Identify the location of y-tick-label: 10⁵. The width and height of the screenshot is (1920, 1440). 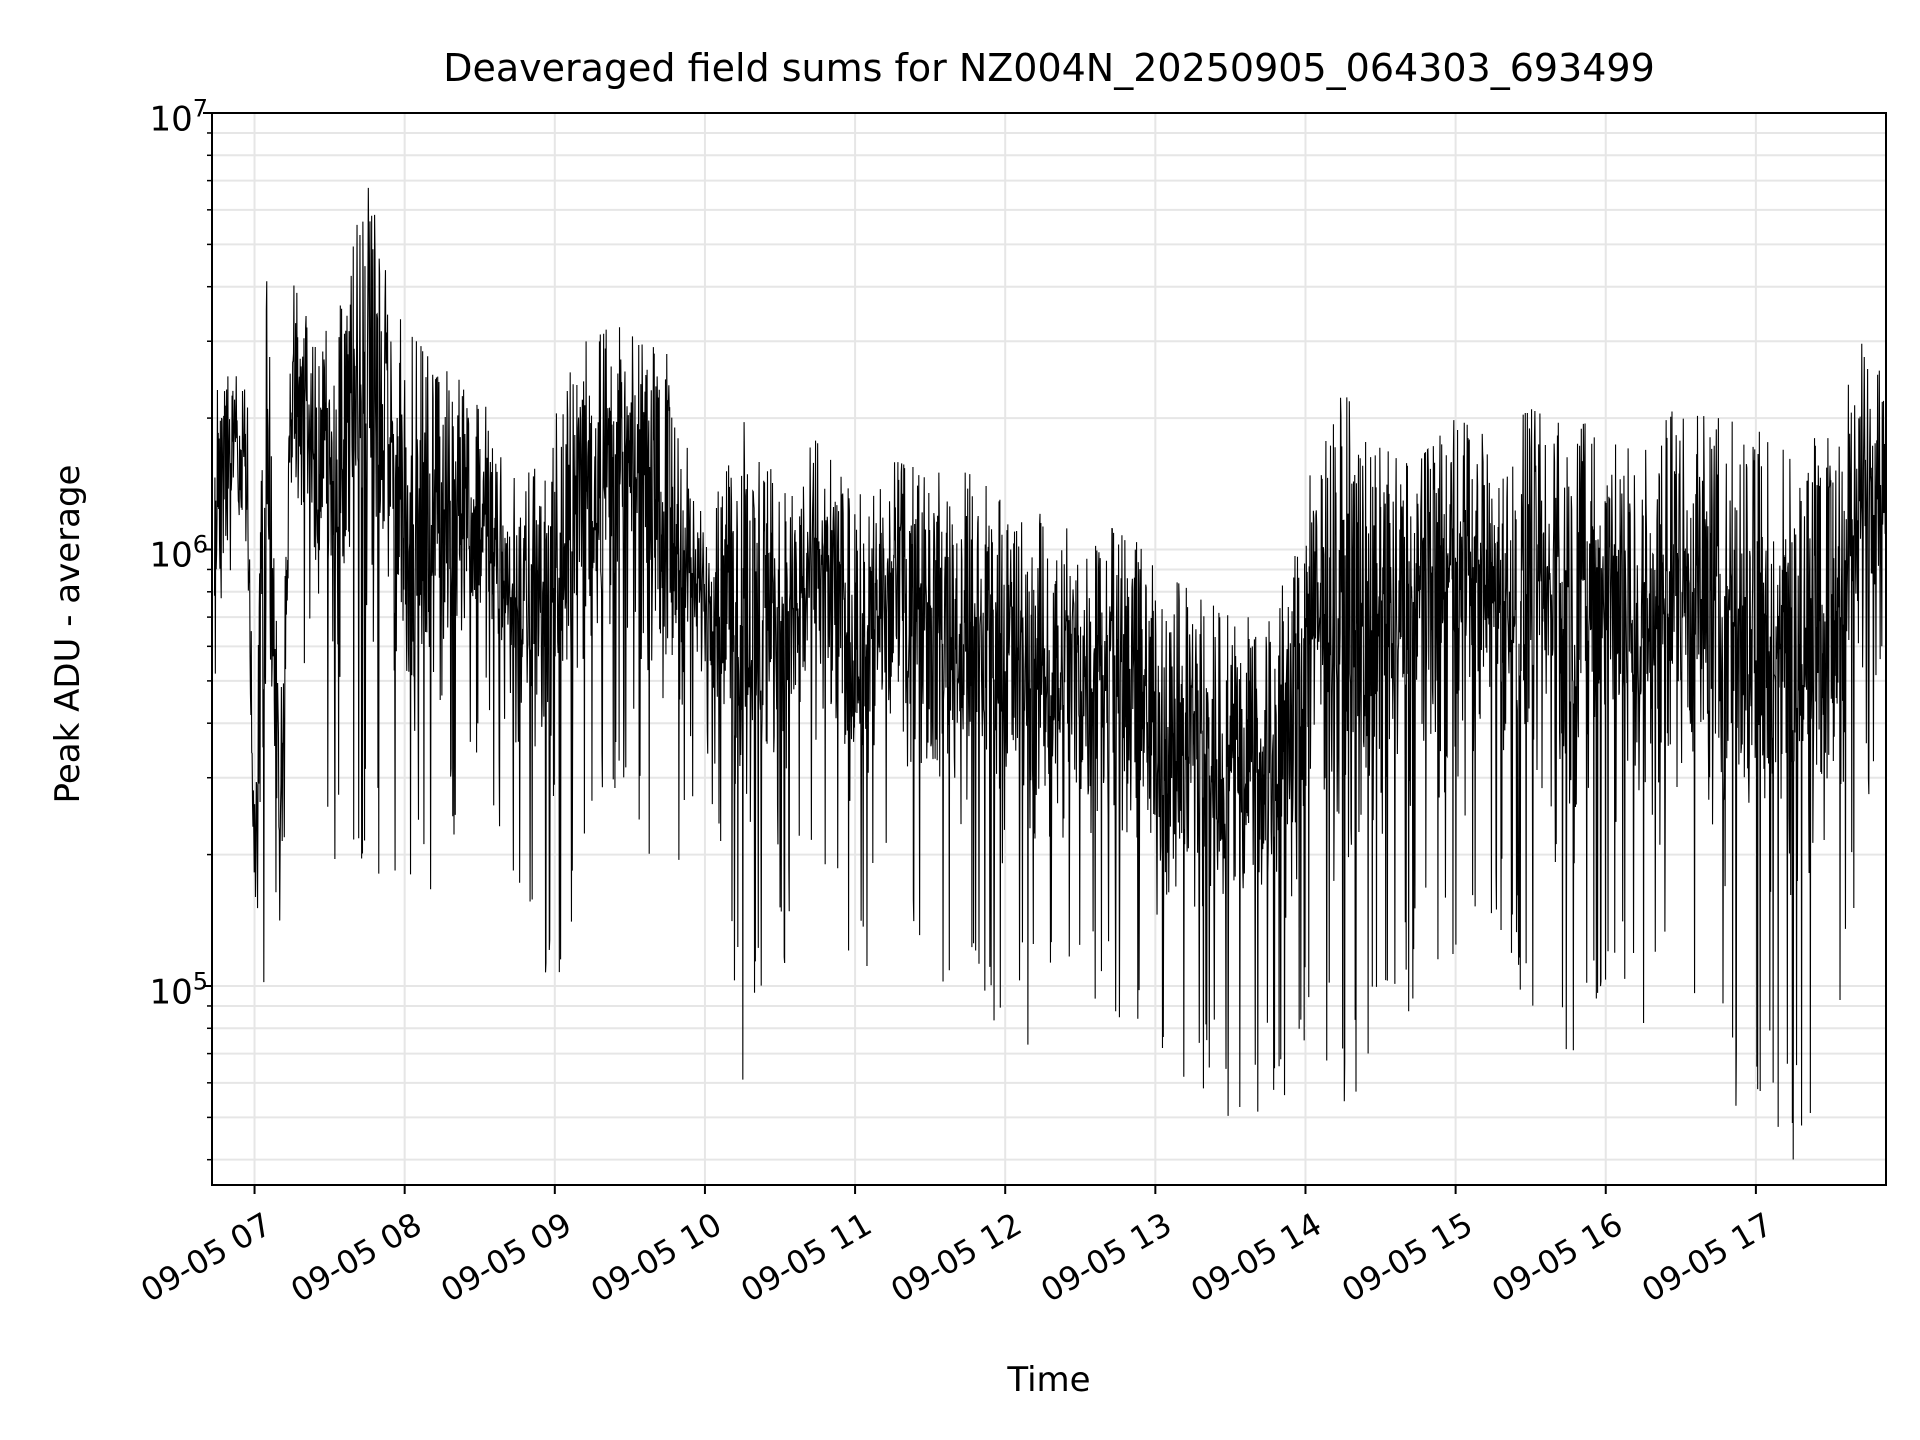
(178, 990).